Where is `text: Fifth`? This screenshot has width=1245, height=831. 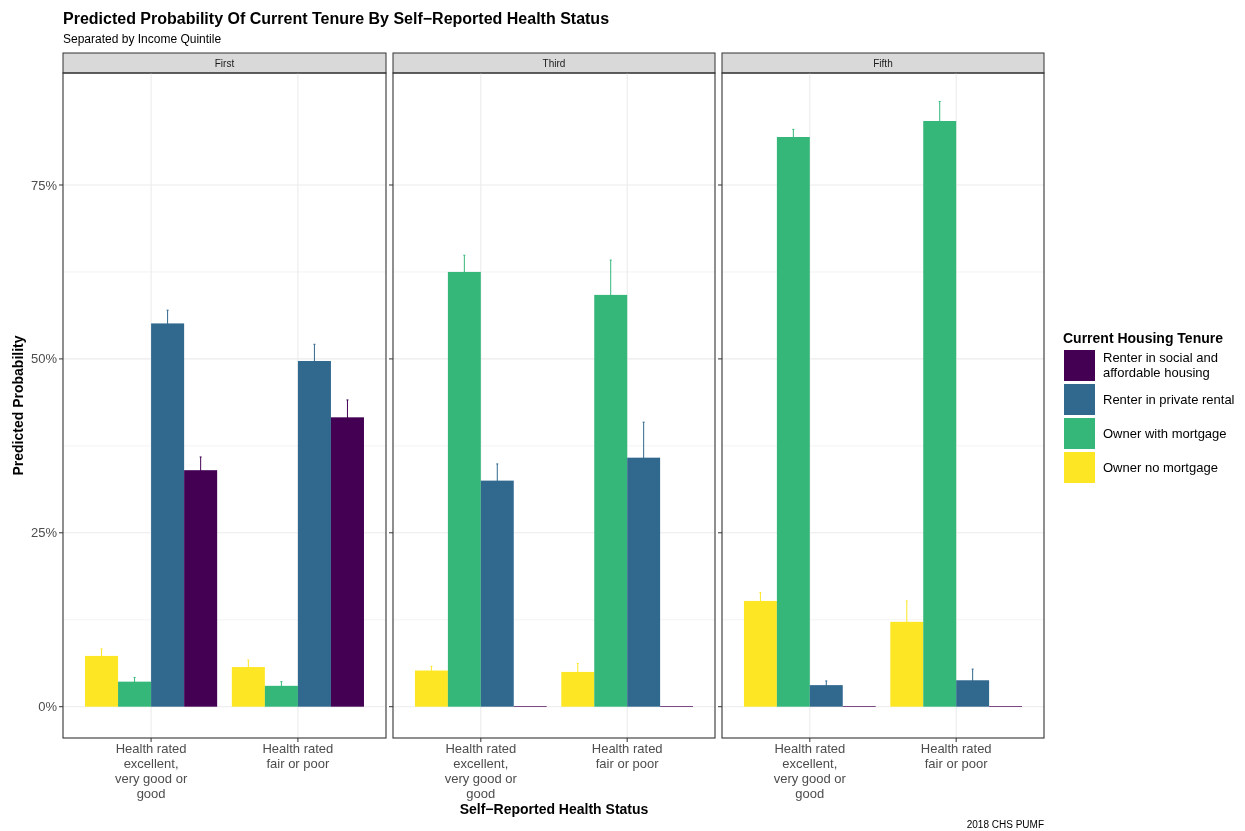
text: Fifth is located at coordinates (883, 63).